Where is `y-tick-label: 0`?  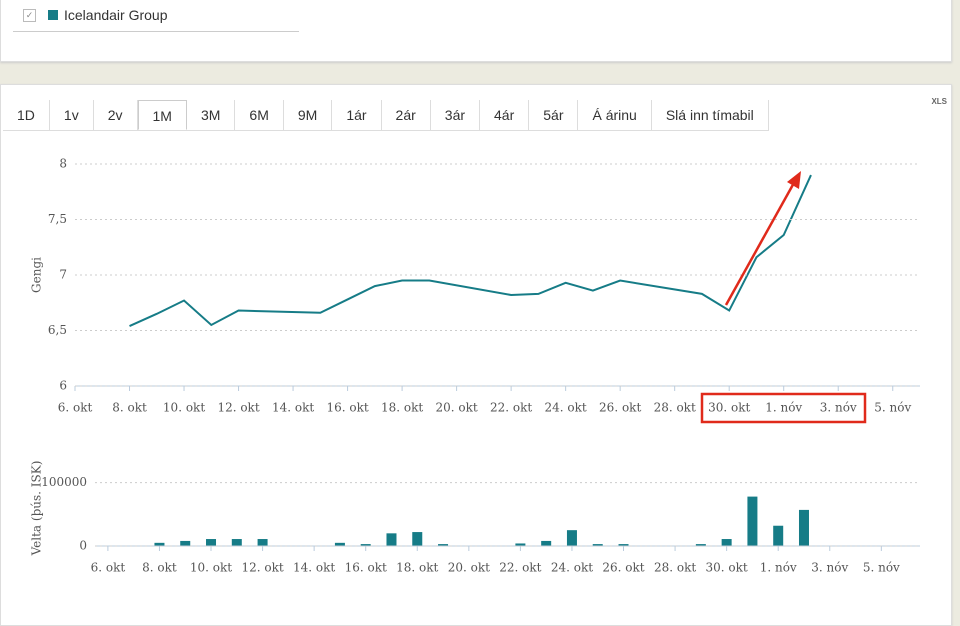 y-tick-label: 0 is located at coordinates (83, 546).